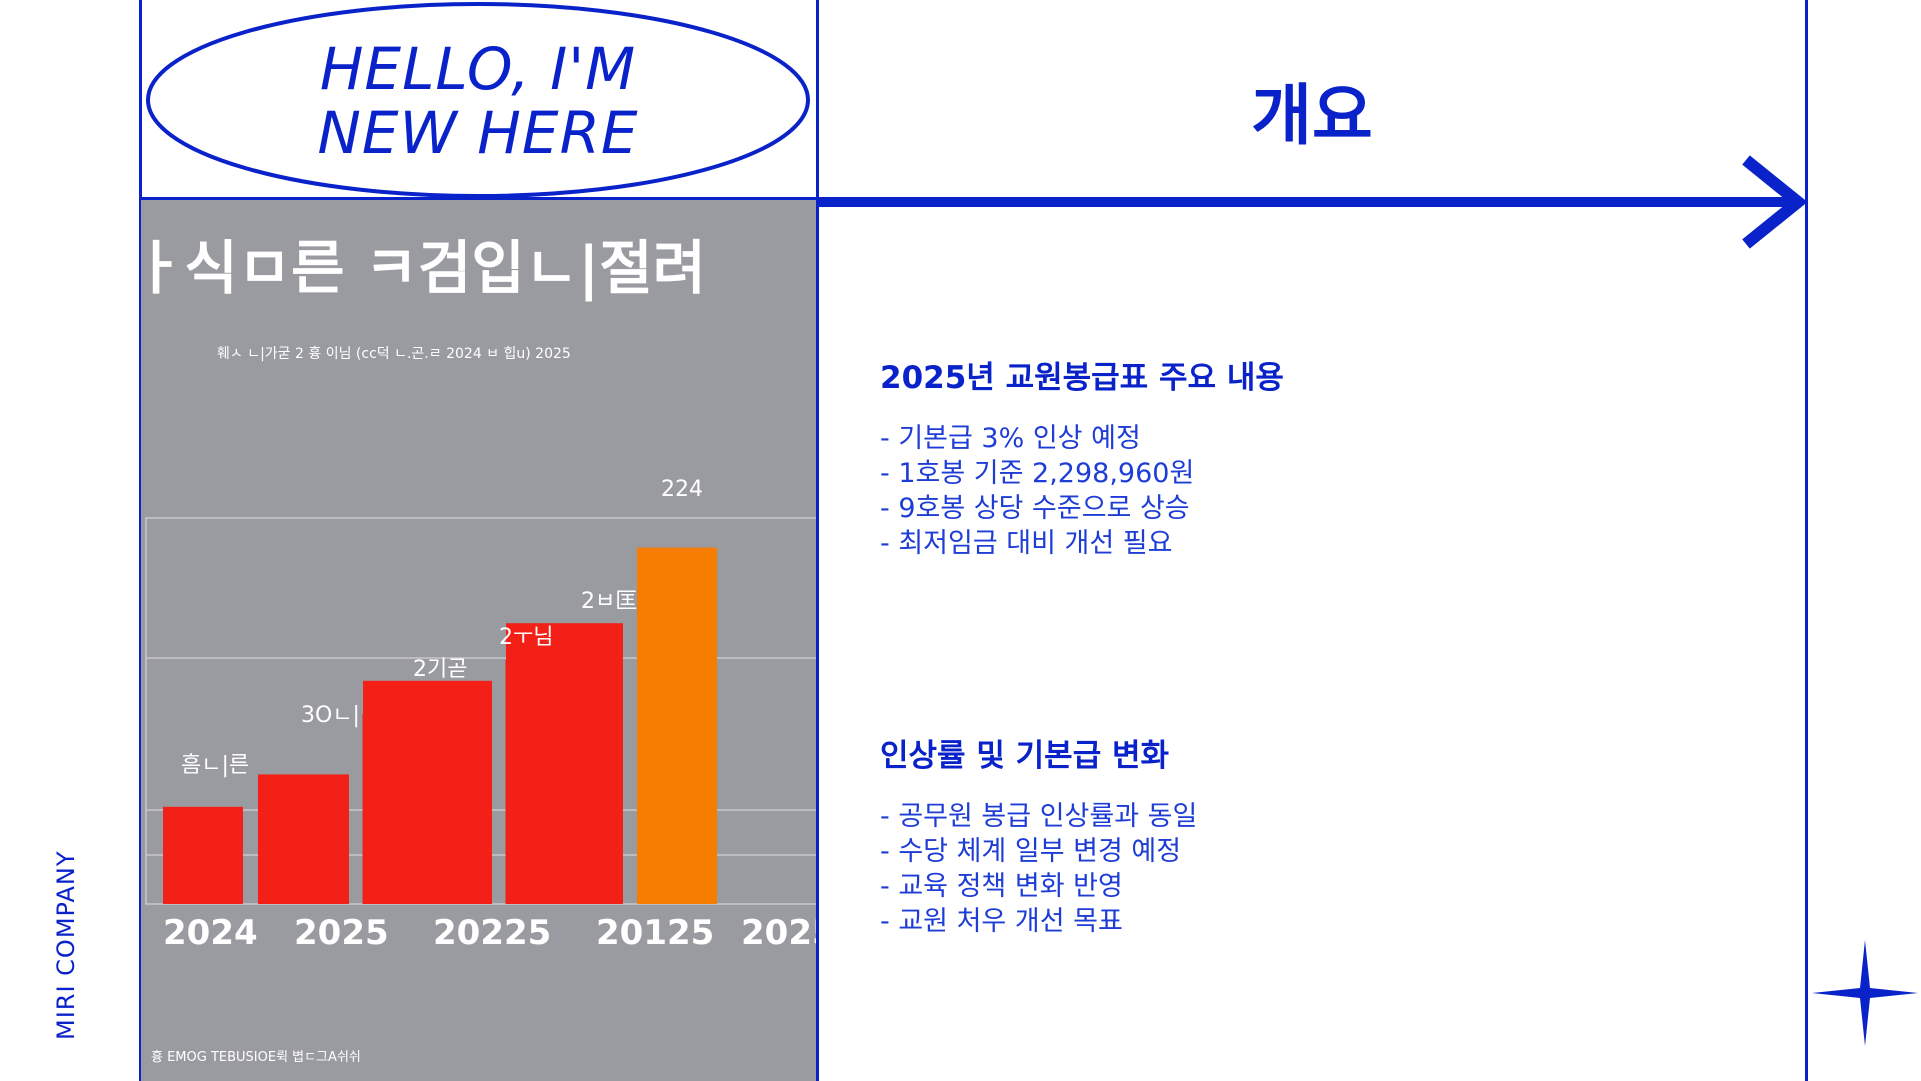 The width and height of the screenshot is (1921, 1081). What do you see at coordinates (478, 133) in the screenshot?
I see `hello-line-2: NEW HERE` at bounding box center [478, 133].